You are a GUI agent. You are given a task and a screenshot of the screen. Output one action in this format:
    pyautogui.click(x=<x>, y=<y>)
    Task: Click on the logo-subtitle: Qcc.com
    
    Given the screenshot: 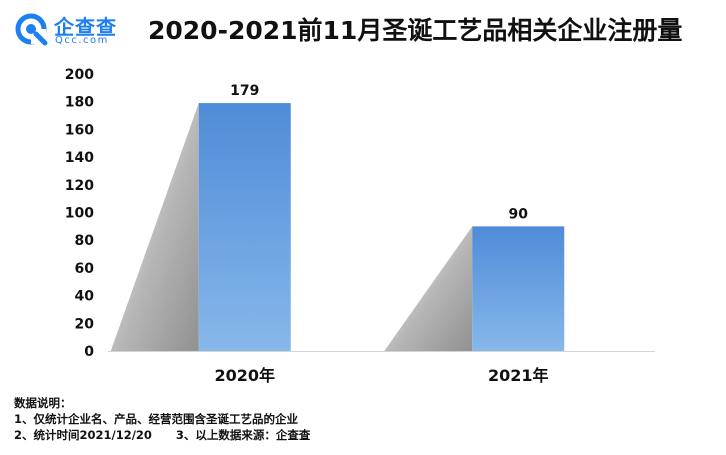 What is the action you would take?
    pyautogui.click(x=82, y=40)
    